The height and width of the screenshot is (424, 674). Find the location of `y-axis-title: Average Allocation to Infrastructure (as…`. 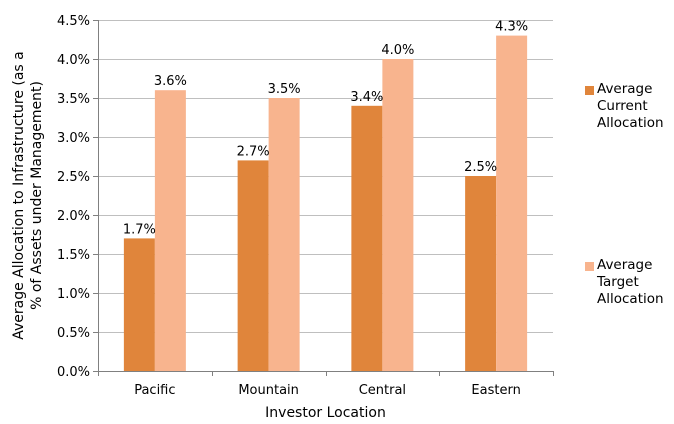

y-axis-title: Average Allocation to Infrastructure (as… is located at coordinates (28, 195).